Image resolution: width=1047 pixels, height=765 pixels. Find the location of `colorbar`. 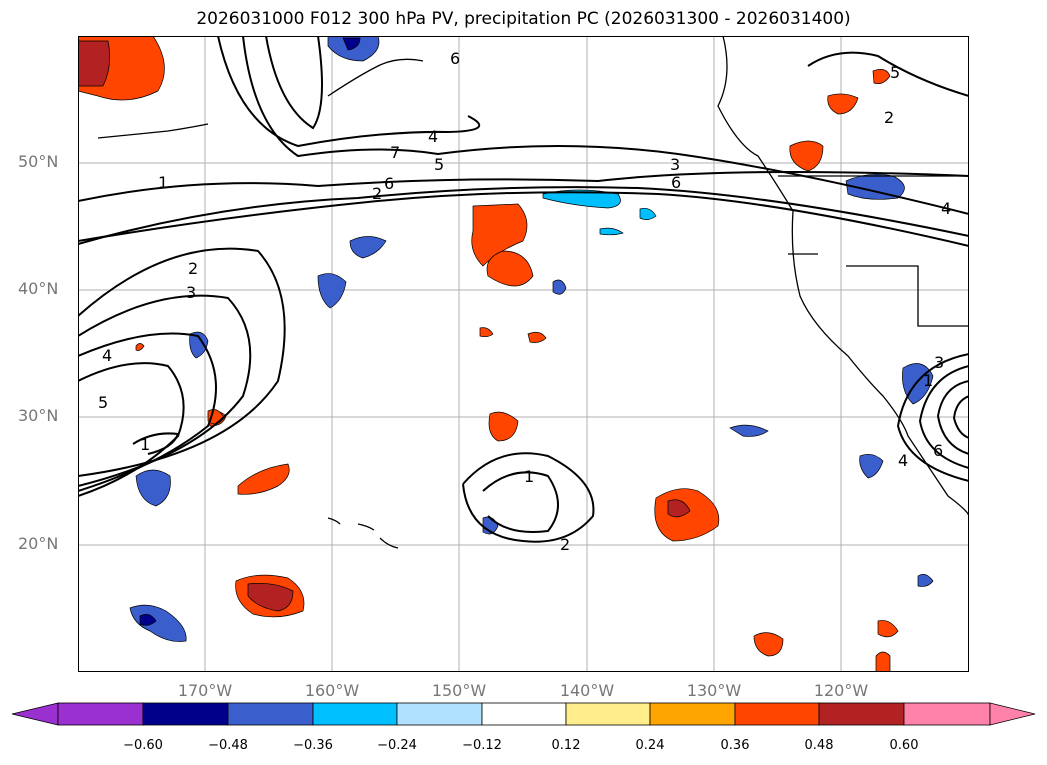

colorbar is located at coordinates (523, 714).